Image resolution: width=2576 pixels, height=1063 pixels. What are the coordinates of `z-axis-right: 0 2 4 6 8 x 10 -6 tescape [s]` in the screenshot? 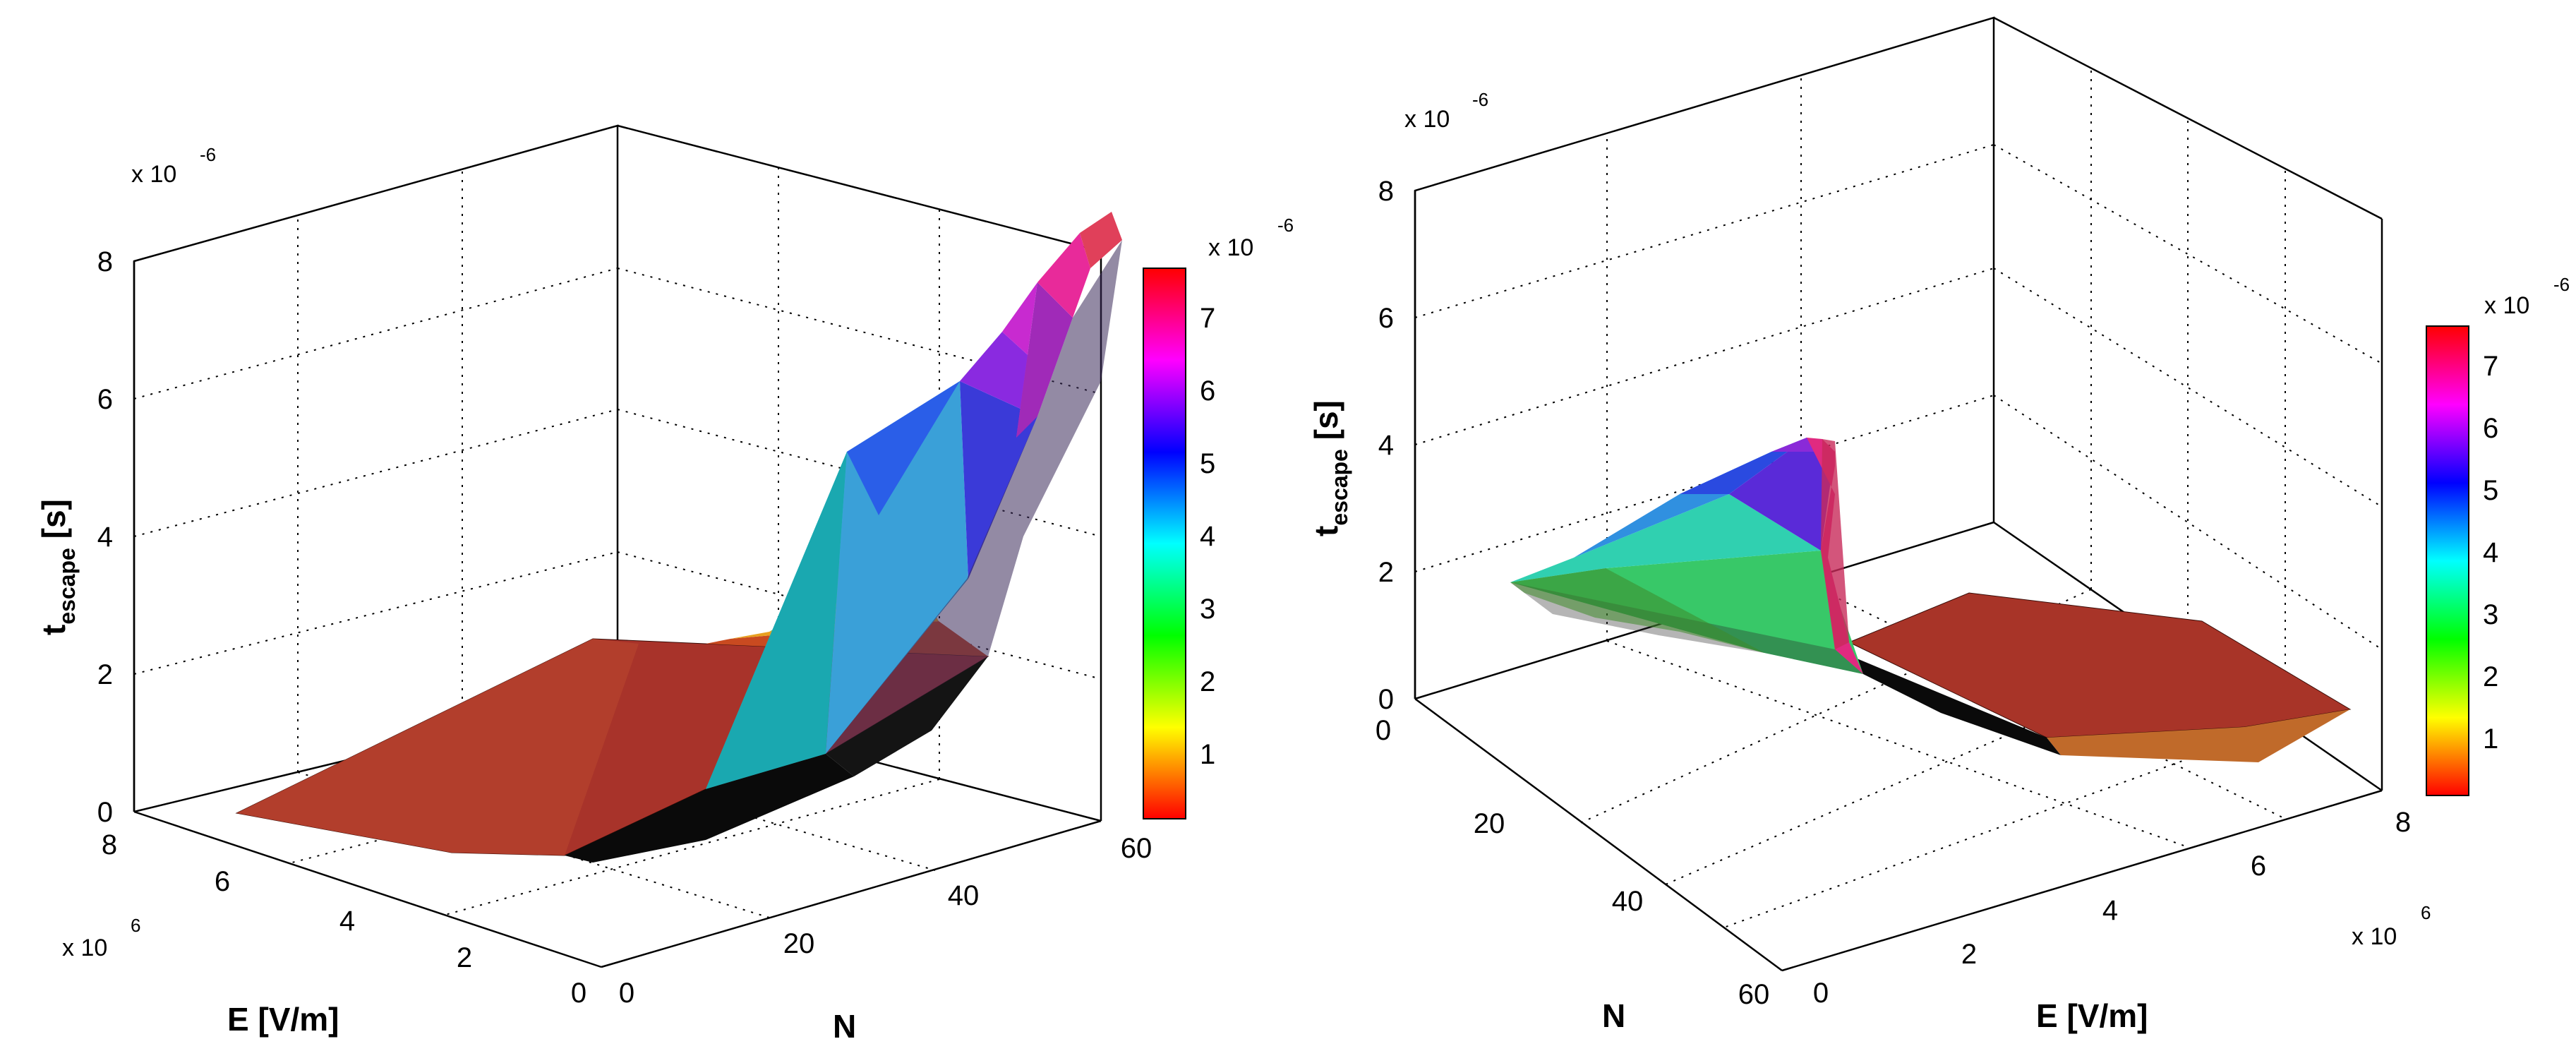 It's located at (1398, 402).